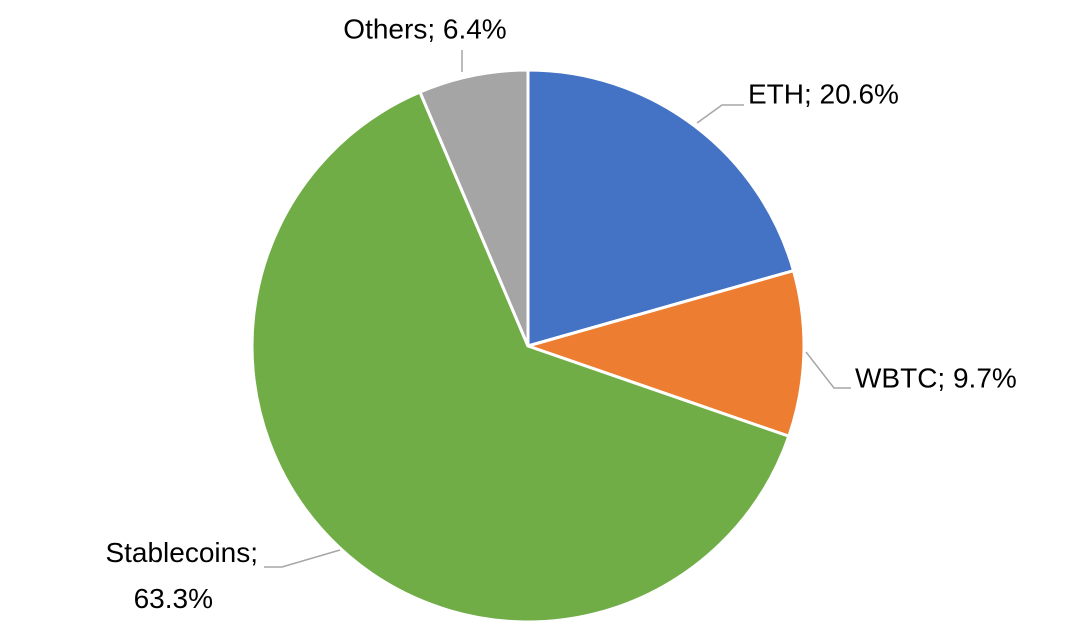 The height and width of the screenshot is (644, 1082). Describe the element at coordinates (181, 552) in the screenshot. I see `data-label-line: Stablecoins;` at that location.